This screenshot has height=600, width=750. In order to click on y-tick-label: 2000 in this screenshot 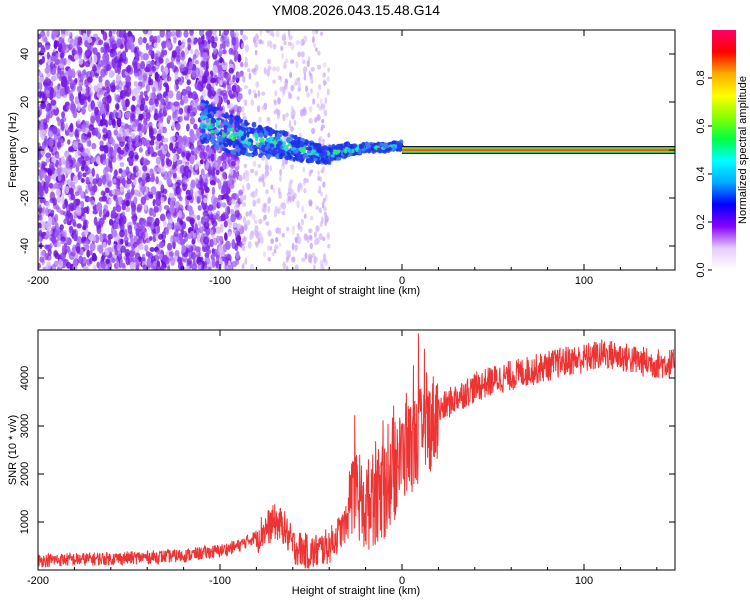, I will do `click(25, 474)`.